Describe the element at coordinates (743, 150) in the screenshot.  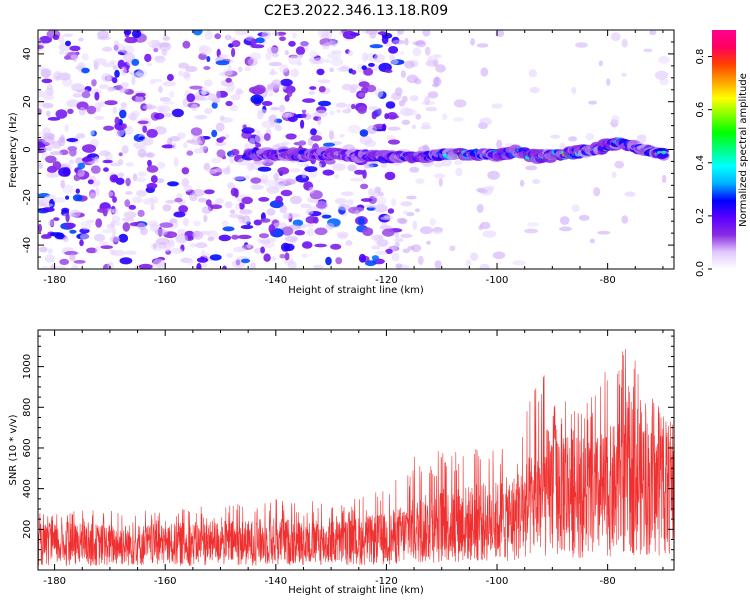
I see `colorbar-label: Normalized spectral amplitude` at that location.